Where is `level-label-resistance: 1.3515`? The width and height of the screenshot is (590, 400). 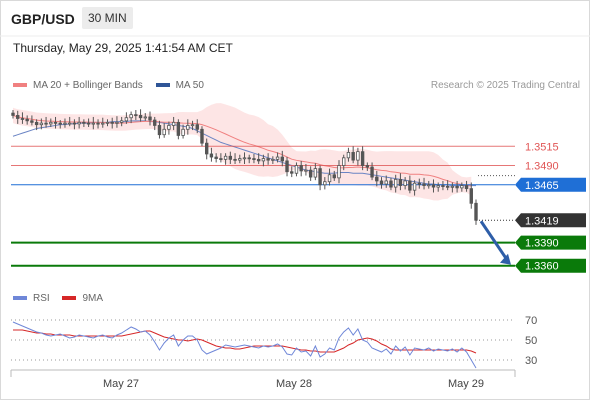 level-label-resistance: 1.3515 is located at coordinates (542, 147).